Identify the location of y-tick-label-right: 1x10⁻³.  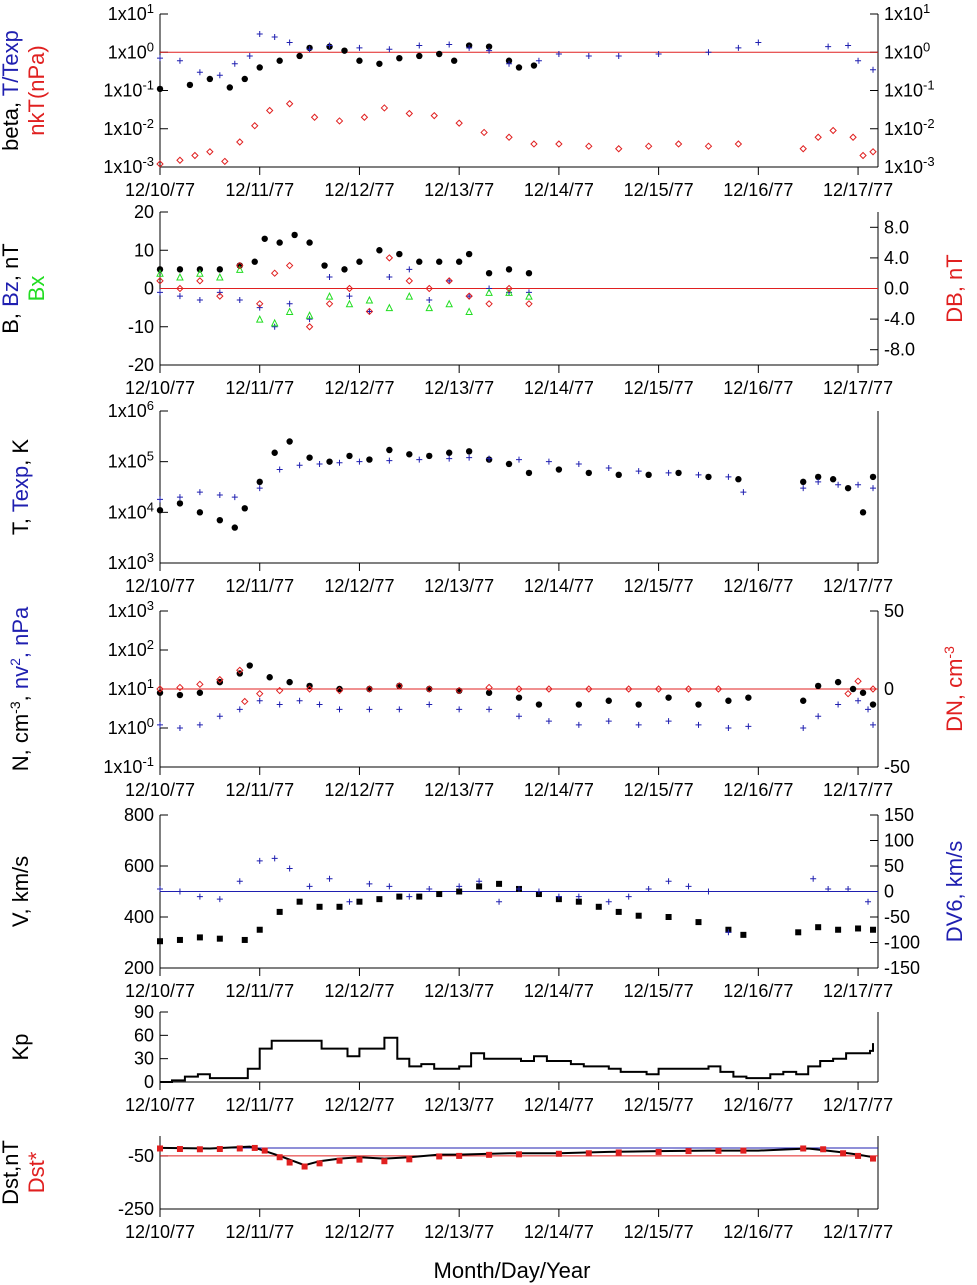
(909, 165).